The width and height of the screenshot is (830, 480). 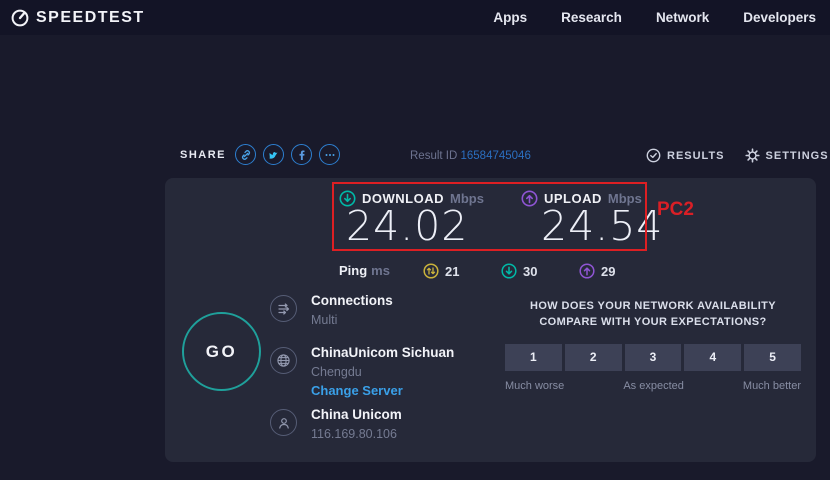 I want to click on ping-idle-value: 21, so click(x=452, y=271).